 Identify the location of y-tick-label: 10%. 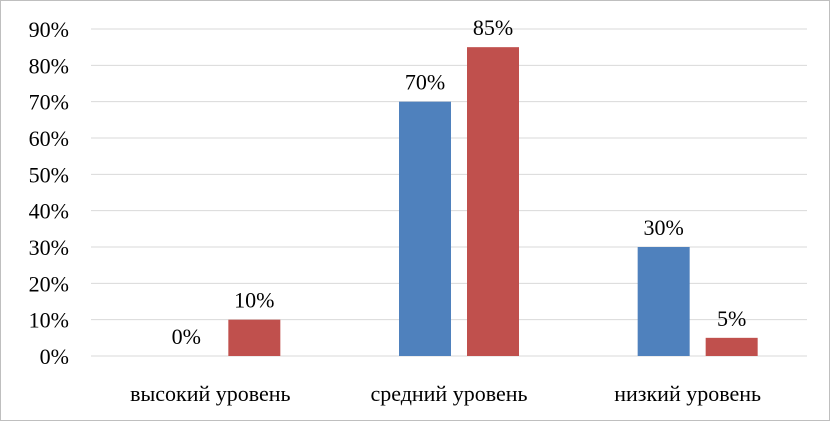
(49, 320).